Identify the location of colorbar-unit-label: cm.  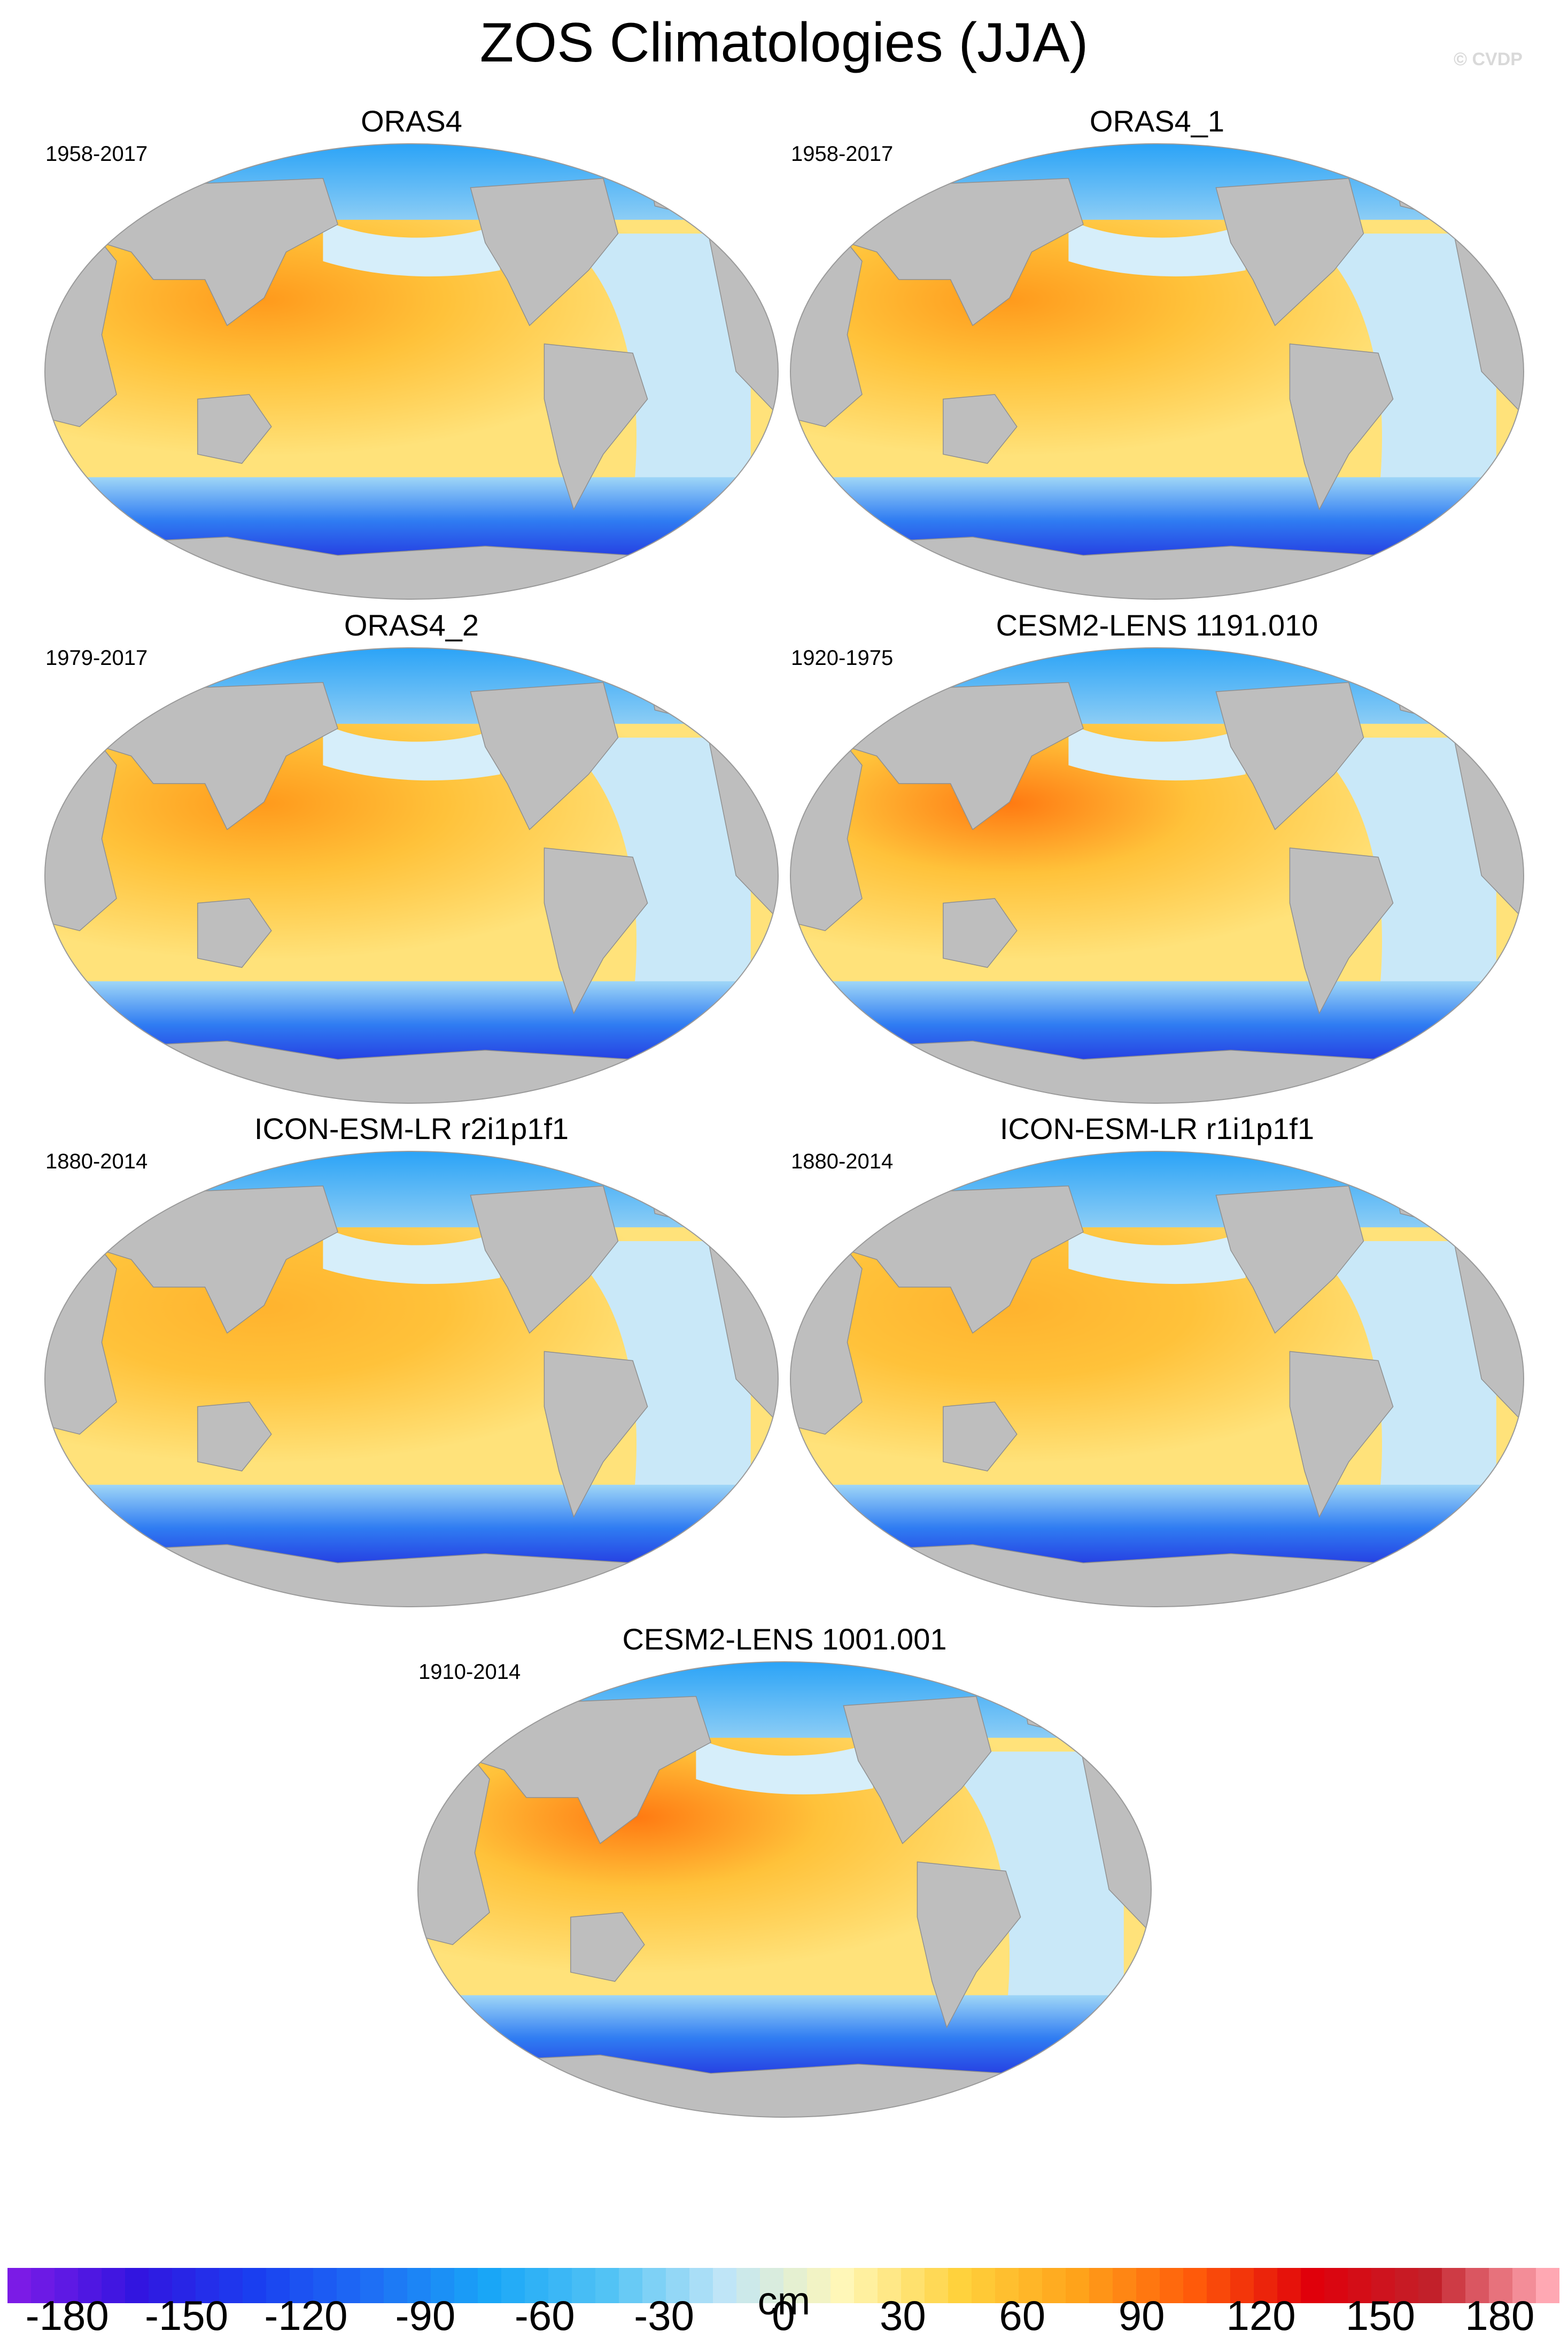
(784, 2301).